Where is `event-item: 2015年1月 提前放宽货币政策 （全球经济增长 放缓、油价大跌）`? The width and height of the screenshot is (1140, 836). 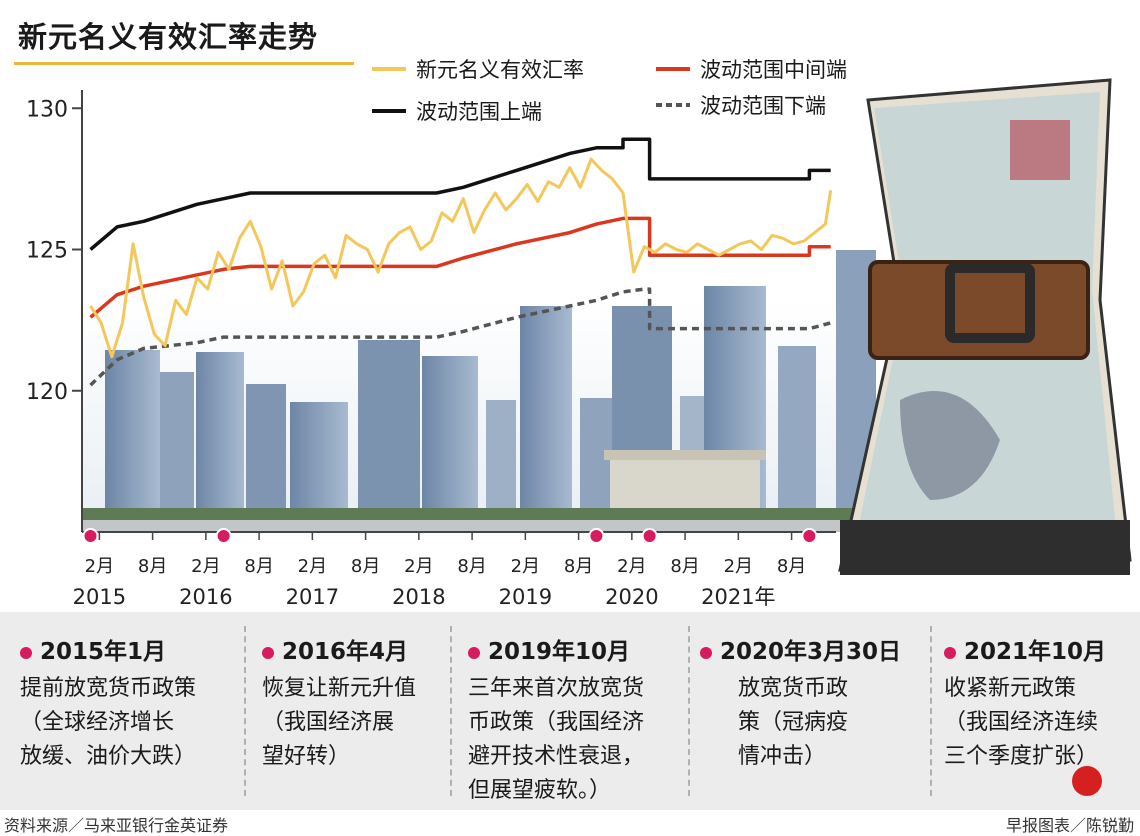
event-item: 2015年1月 提前放宽货币政策 （全球经济增长 放缓、油价大跌） is located at coordinates (130, 711).